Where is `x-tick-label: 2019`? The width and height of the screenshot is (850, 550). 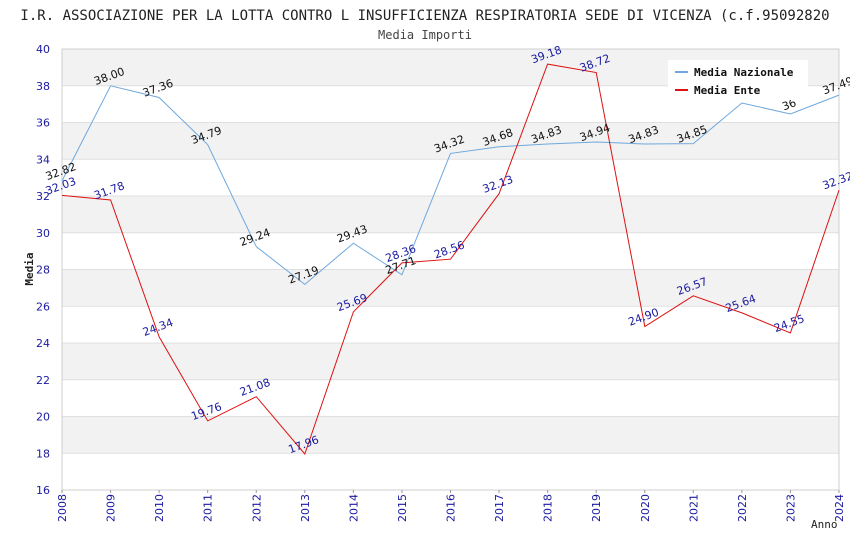 x-tick-label: 2019 is located at coordinates (596, 508).